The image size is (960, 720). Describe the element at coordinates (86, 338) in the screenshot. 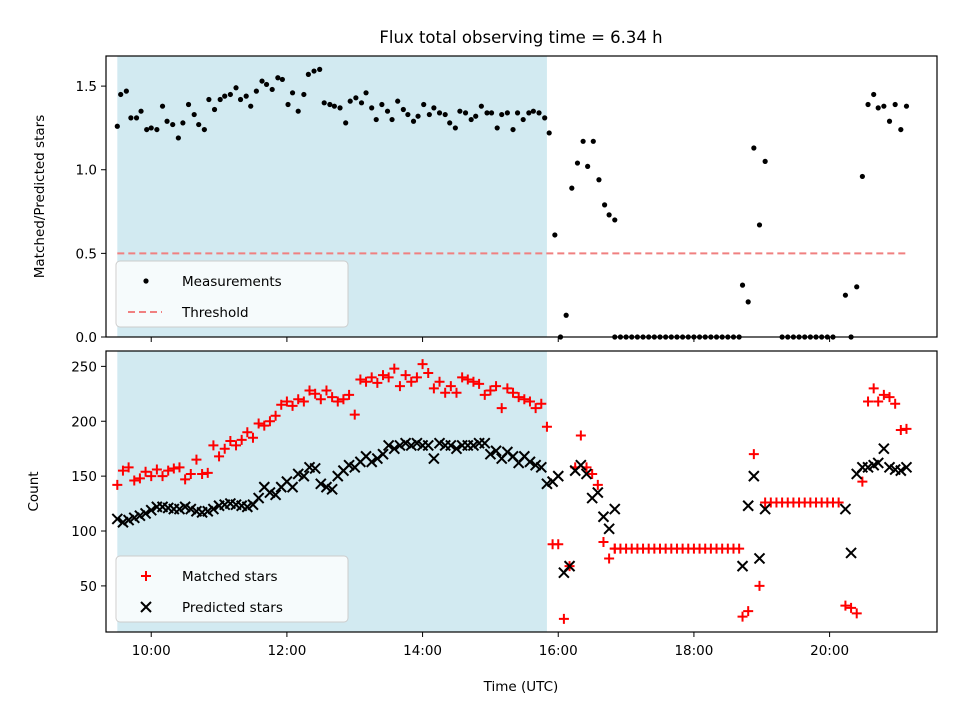

I see `y-tick-label: 0.0` at that location.